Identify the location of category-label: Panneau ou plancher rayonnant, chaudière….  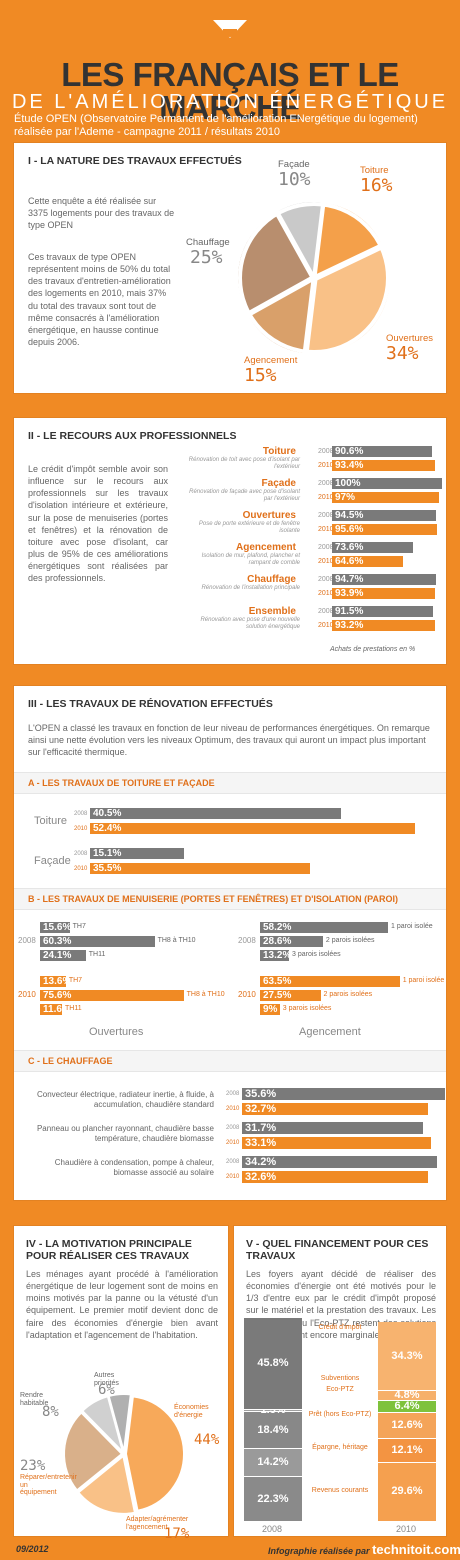
(125, 1133).